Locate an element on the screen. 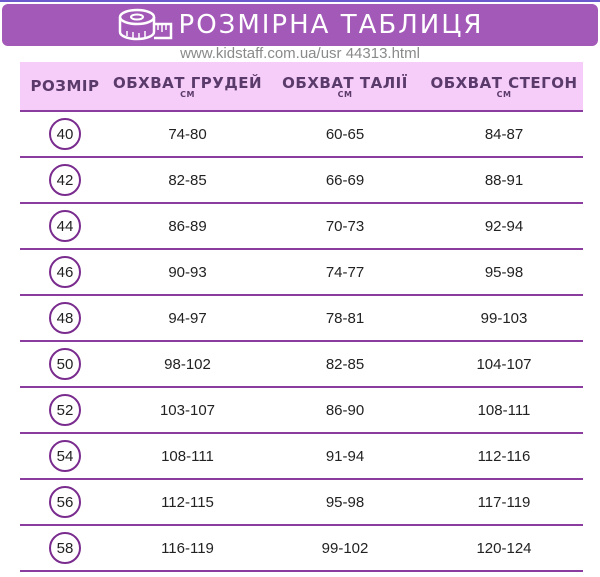 This screenshot has height=577, width=600. size-badge: 58 is located at coordinates (65, 548).